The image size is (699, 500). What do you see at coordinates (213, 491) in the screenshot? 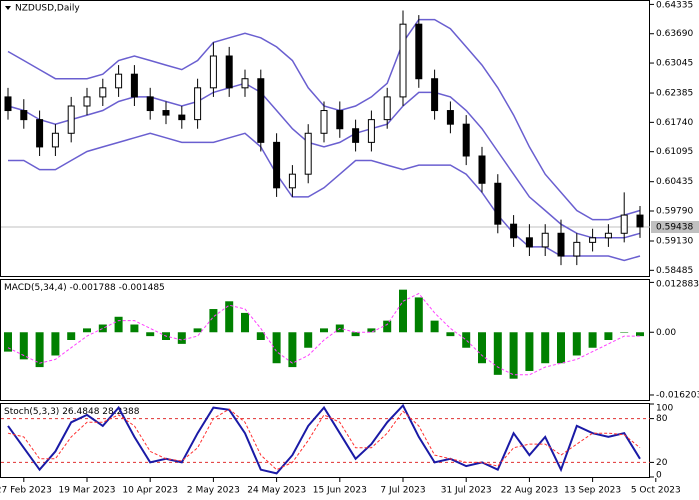
I see `x-tick-label: 2 May 2023` at bounding box center [213, 491].